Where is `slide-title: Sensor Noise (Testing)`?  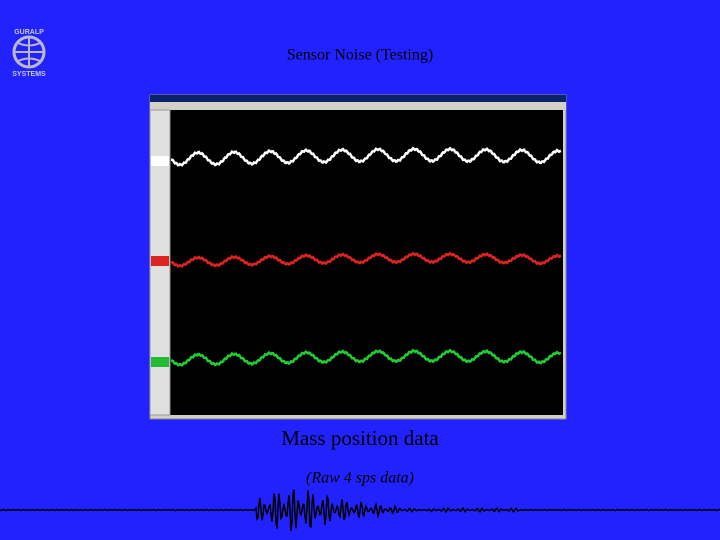
slide-title: Sensor Noise (Testing) is located at coordinates (360, 55).